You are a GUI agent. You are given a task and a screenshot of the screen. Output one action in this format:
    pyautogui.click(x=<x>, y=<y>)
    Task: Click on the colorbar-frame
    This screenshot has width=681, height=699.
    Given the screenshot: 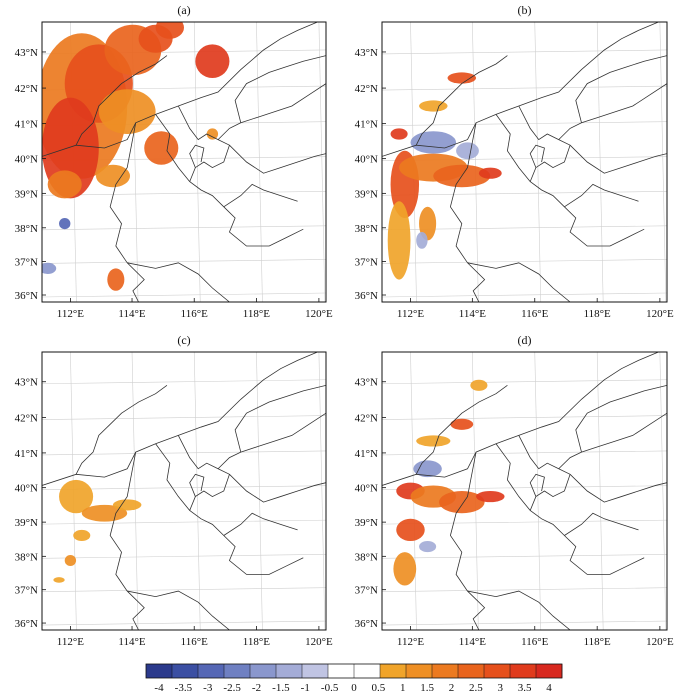 What is the action you would take?
    pyautogui.click(x=354, y=671)
    